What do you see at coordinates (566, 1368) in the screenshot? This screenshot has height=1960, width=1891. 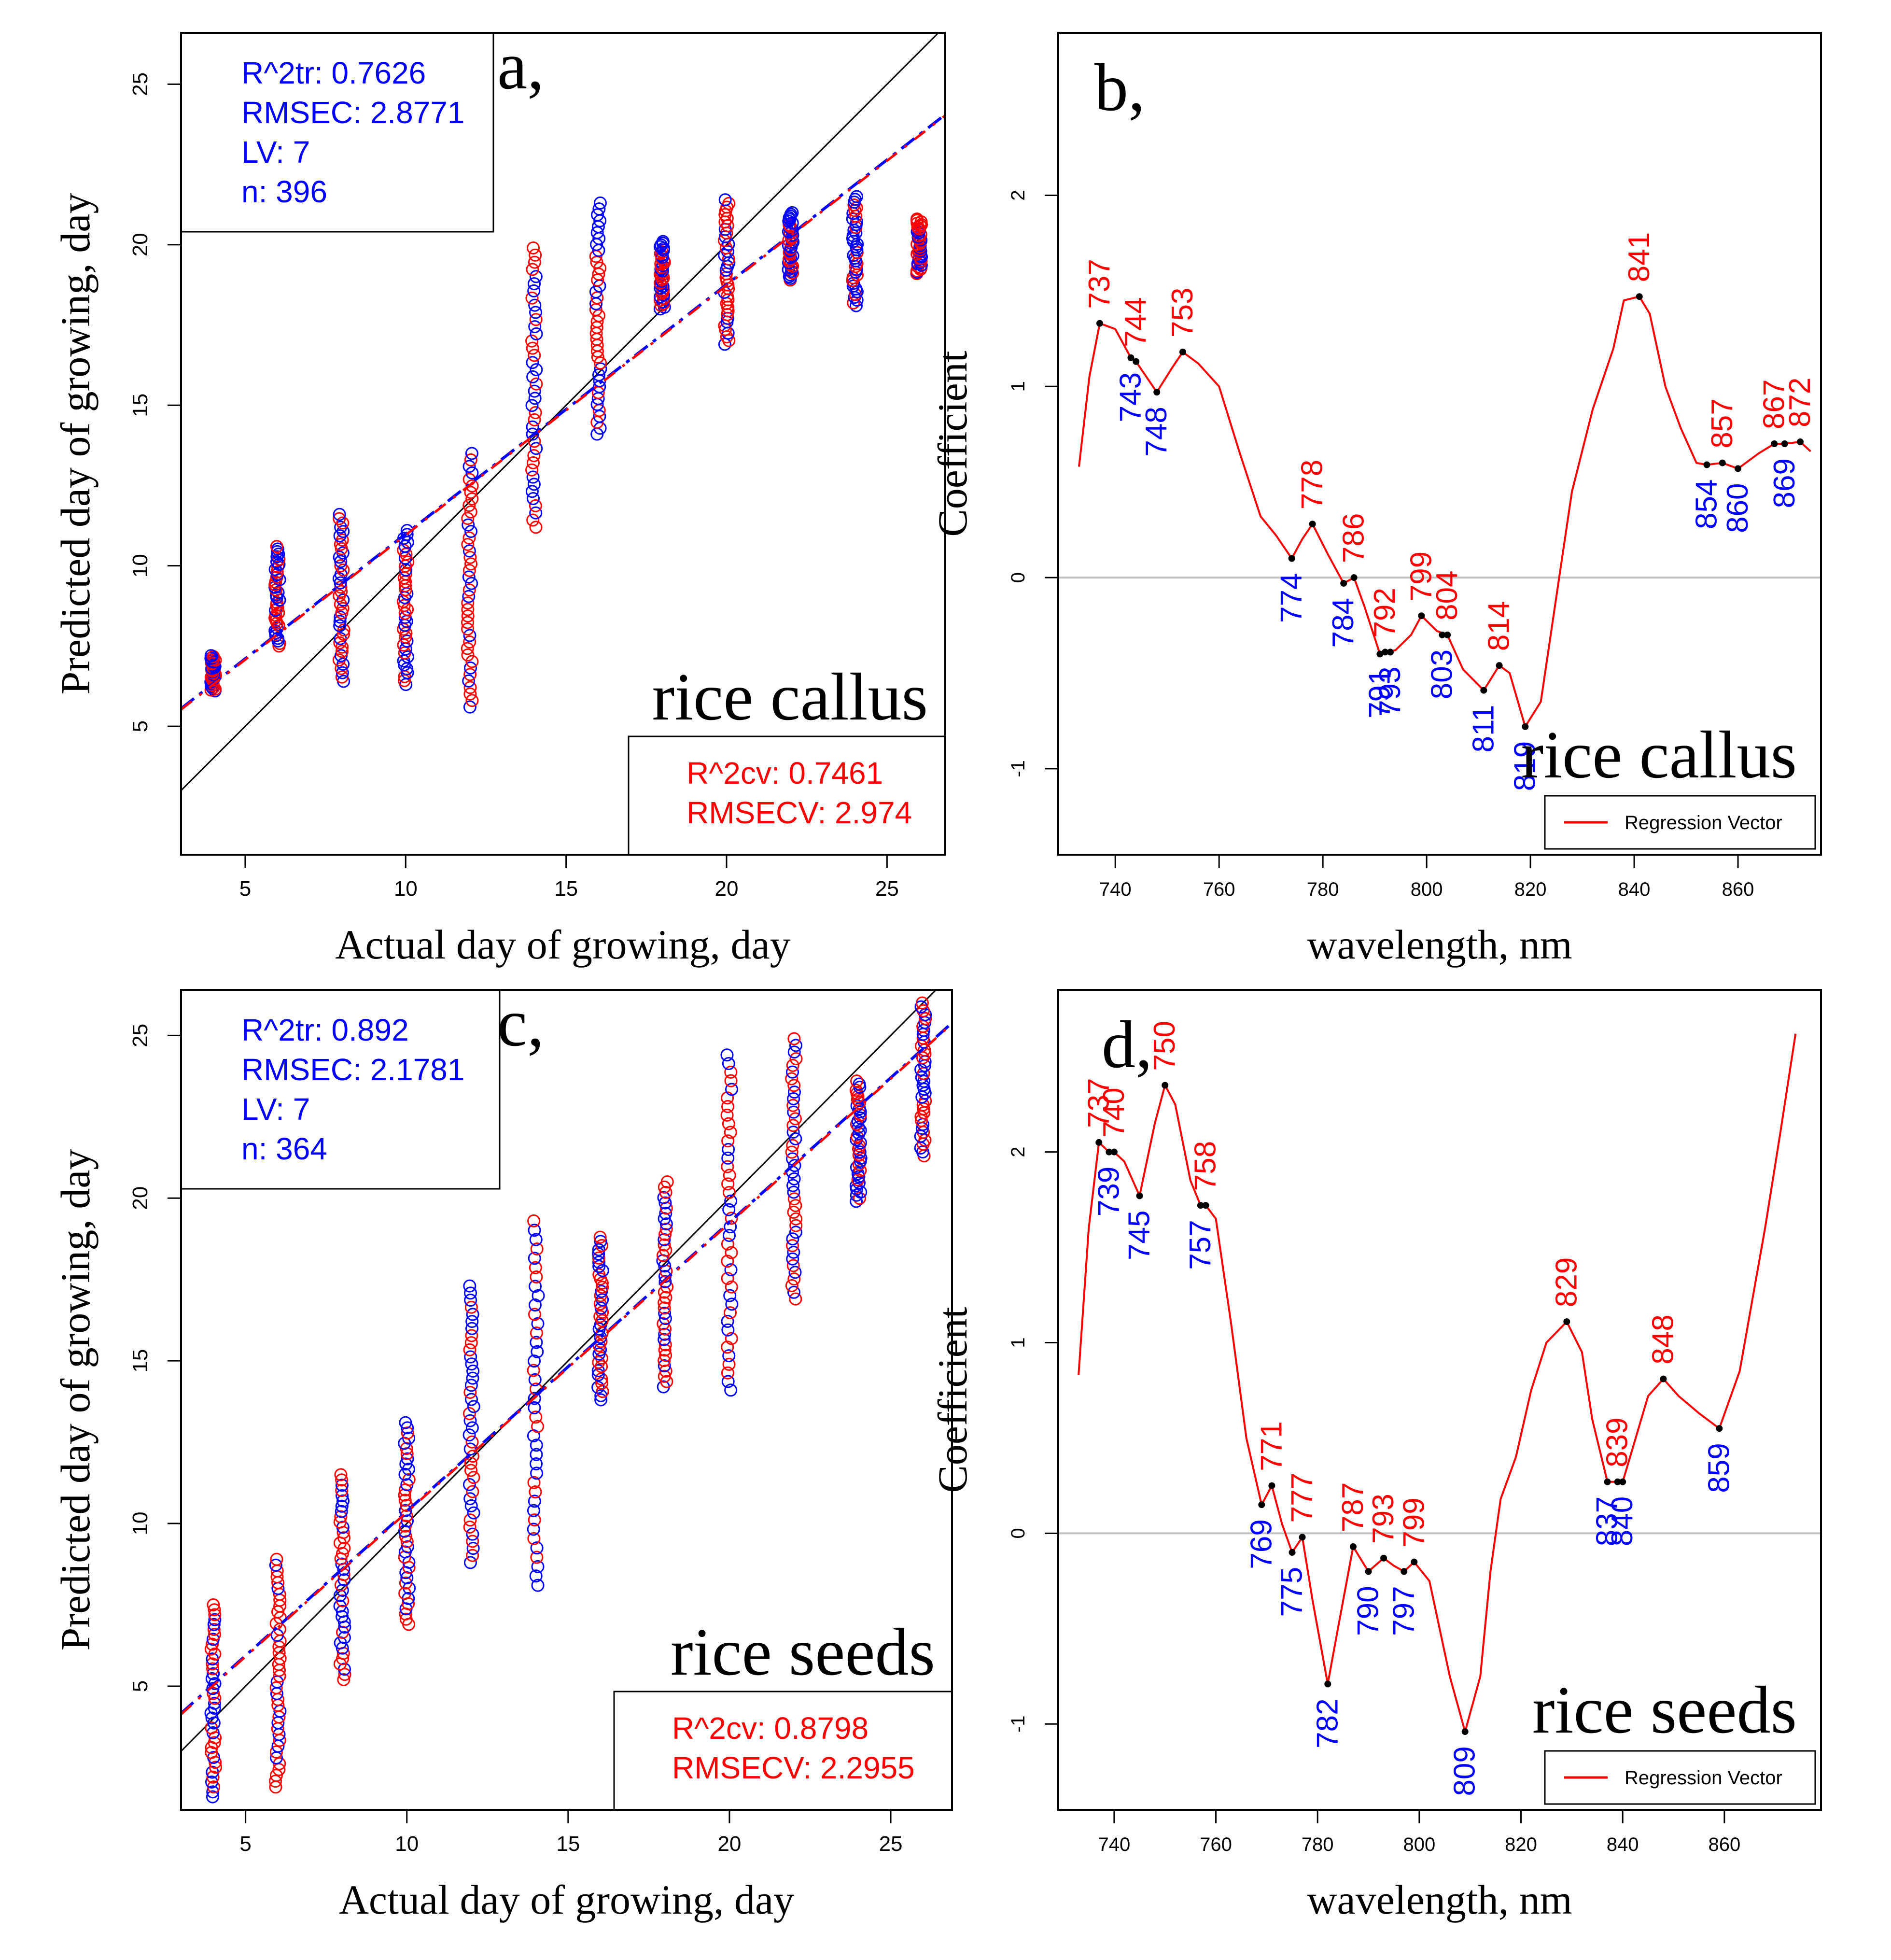 I see `fit-line-train` at bounding box center [566, 1368].